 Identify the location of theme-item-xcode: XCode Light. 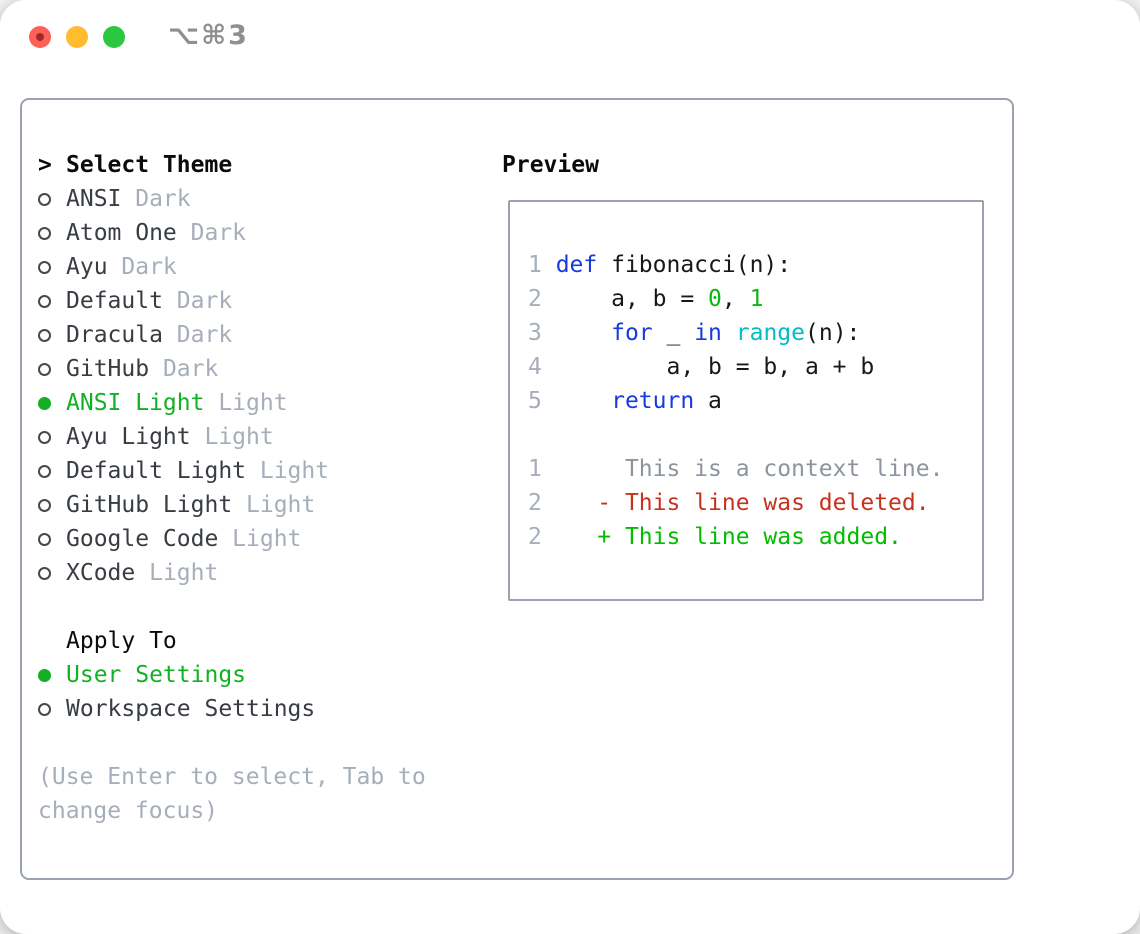
(232, 573).